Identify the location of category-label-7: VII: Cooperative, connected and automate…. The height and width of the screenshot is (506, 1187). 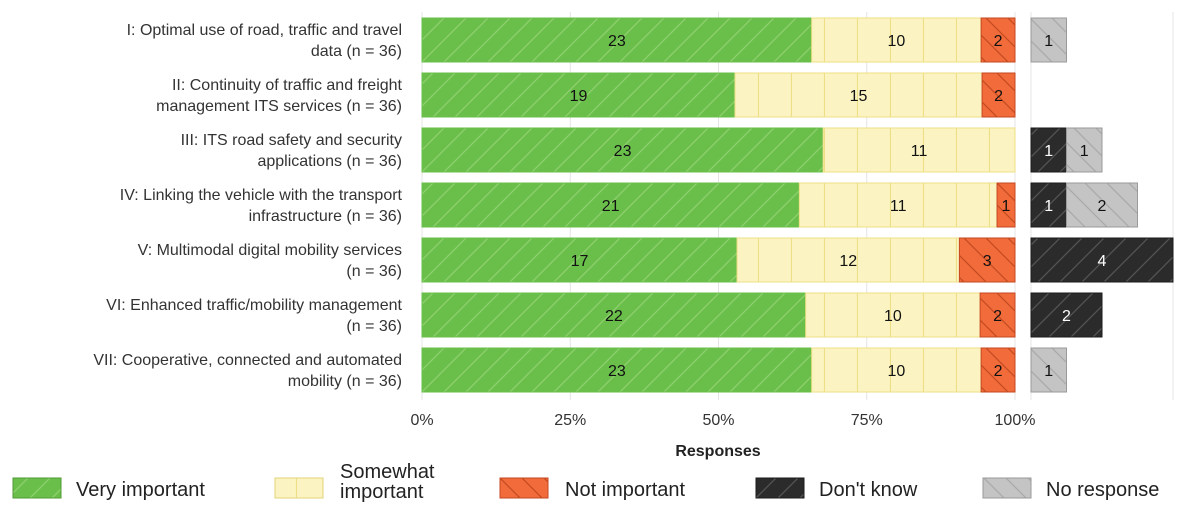
(247, 371).